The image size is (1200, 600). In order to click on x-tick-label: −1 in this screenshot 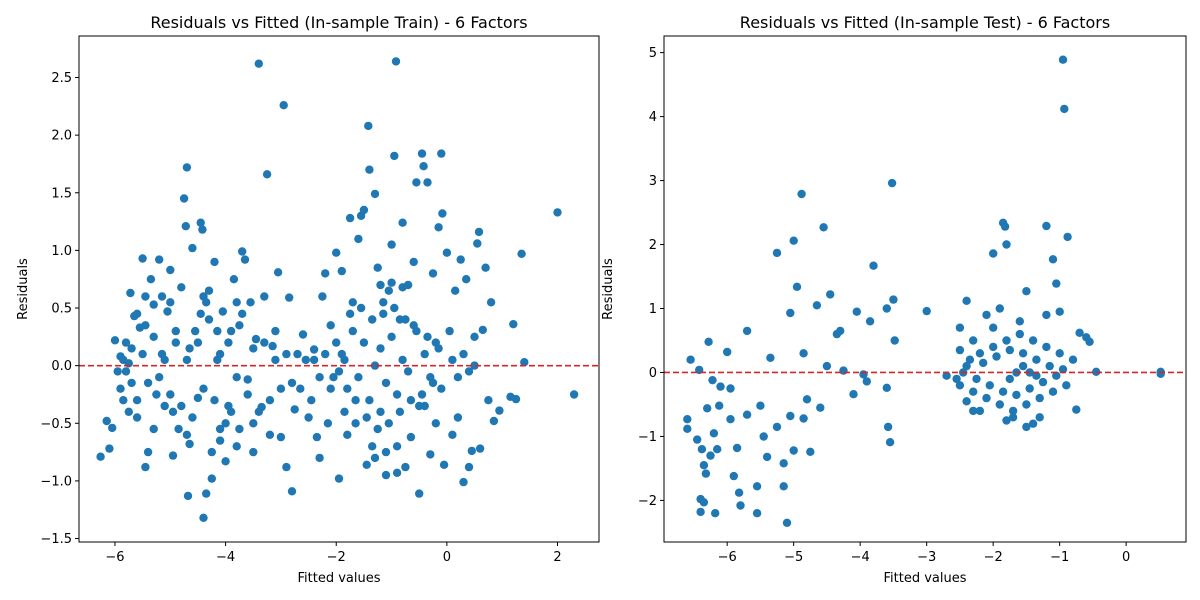, I will do `click(1059, 557)`.